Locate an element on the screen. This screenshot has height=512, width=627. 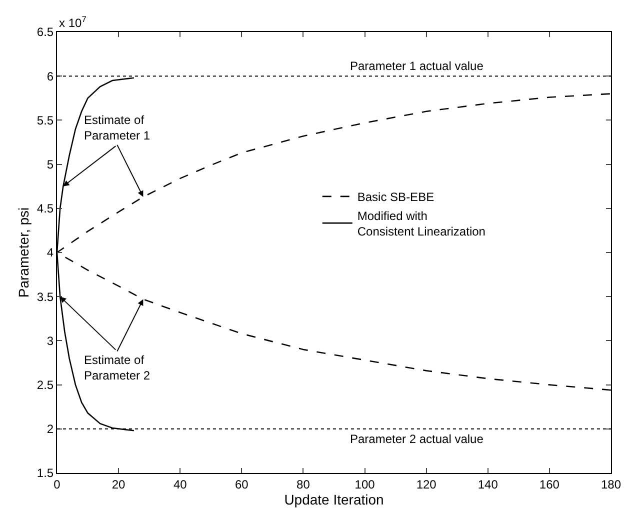
annotation: Estimate of Parameter 2 is located at coordinates (117, 368).